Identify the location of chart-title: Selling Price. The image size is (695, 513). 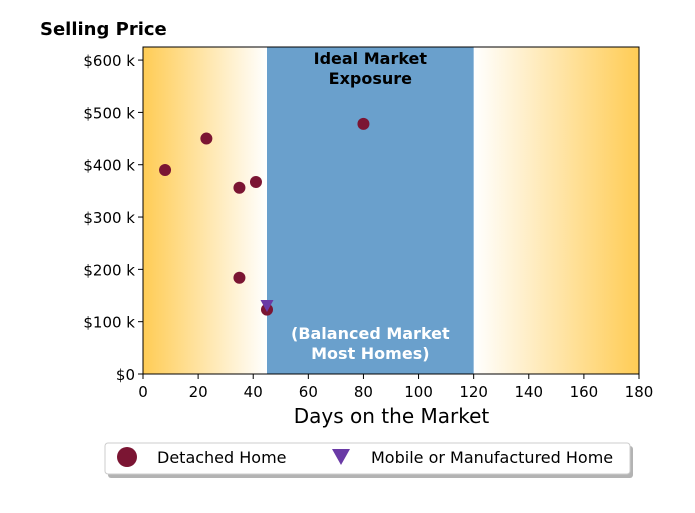
(103, 29).